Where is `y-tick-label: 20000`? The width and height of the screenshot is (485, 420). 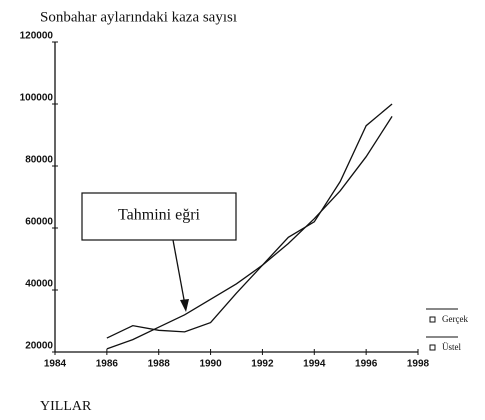
y-tick-label: 20000 is located at coordinates (39, 346).